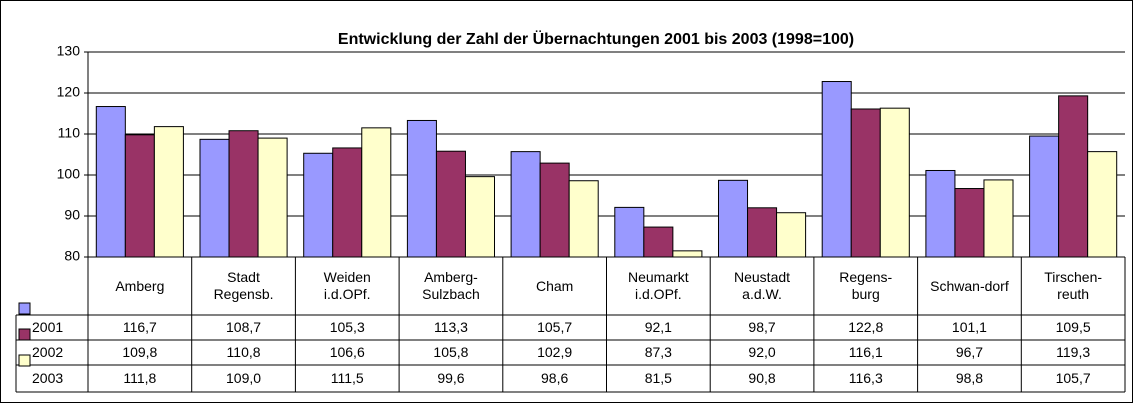  What do you see at coordinates (451, 378) in the screenshot?
I see `data-table-value: 99,6` at bounding box center [451, 378].